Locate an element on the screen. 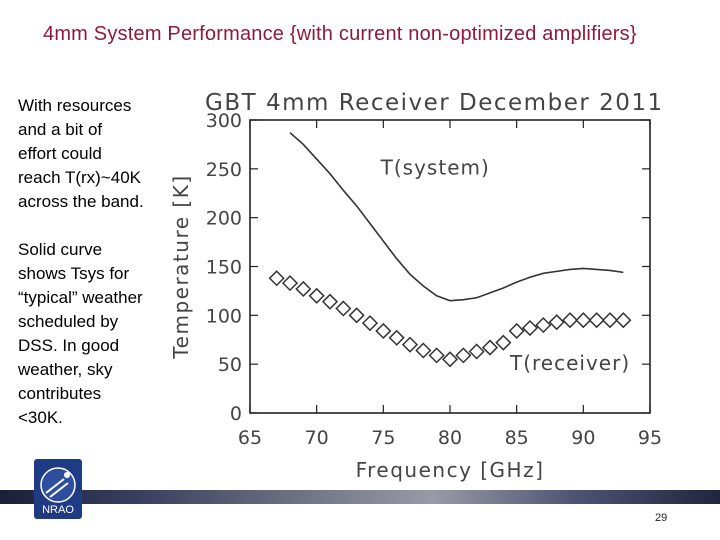  annotation-layer: T(system) T(receiver) is located at coordinates (505, 265).